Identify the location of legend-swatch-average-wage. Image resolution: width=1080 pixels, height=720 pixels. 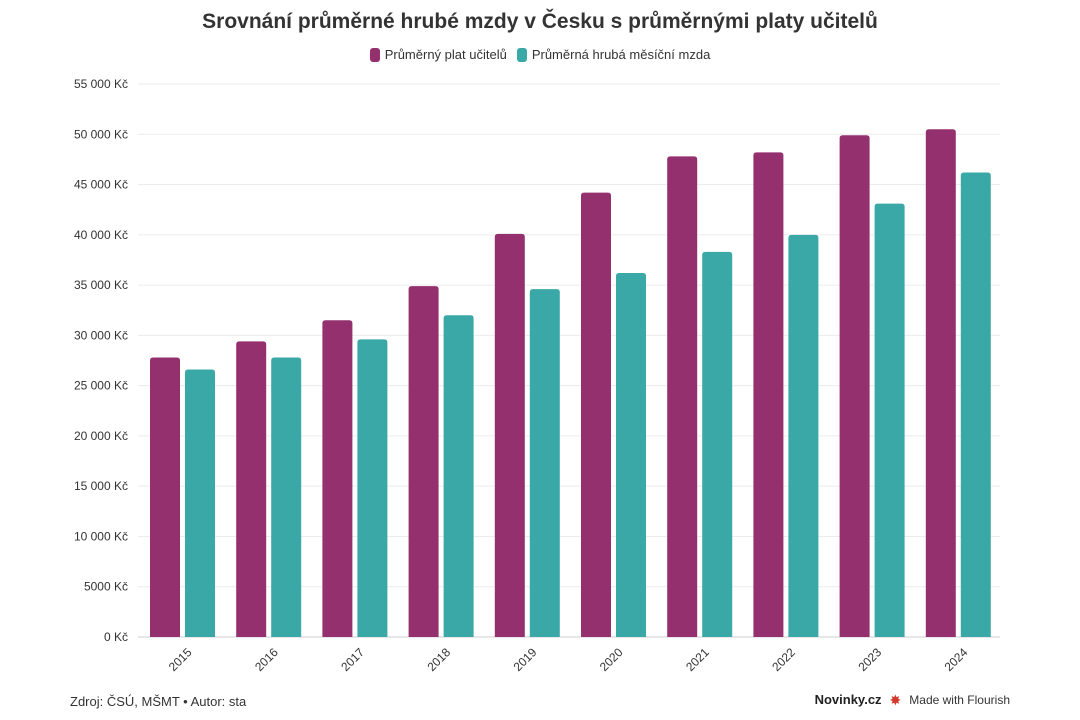
(521, 54).